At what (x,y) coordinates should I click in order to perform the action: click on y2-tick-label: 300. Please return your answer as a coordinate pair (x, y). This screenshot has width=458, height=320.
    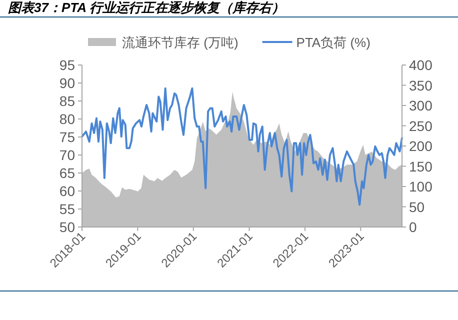
    Looking at the image, I should click on (421, 106).